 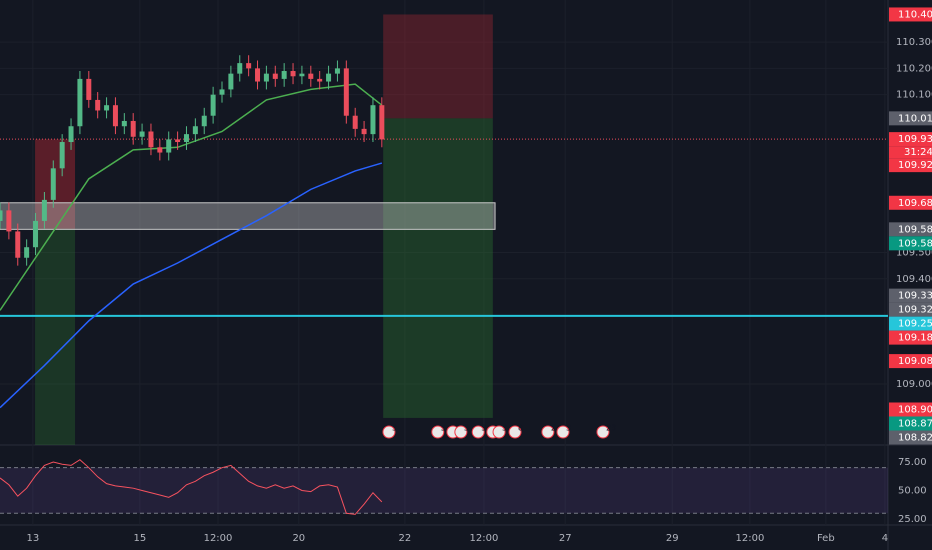 I want to click on price-badge-label: 109.325, so click(x=915, y=310).